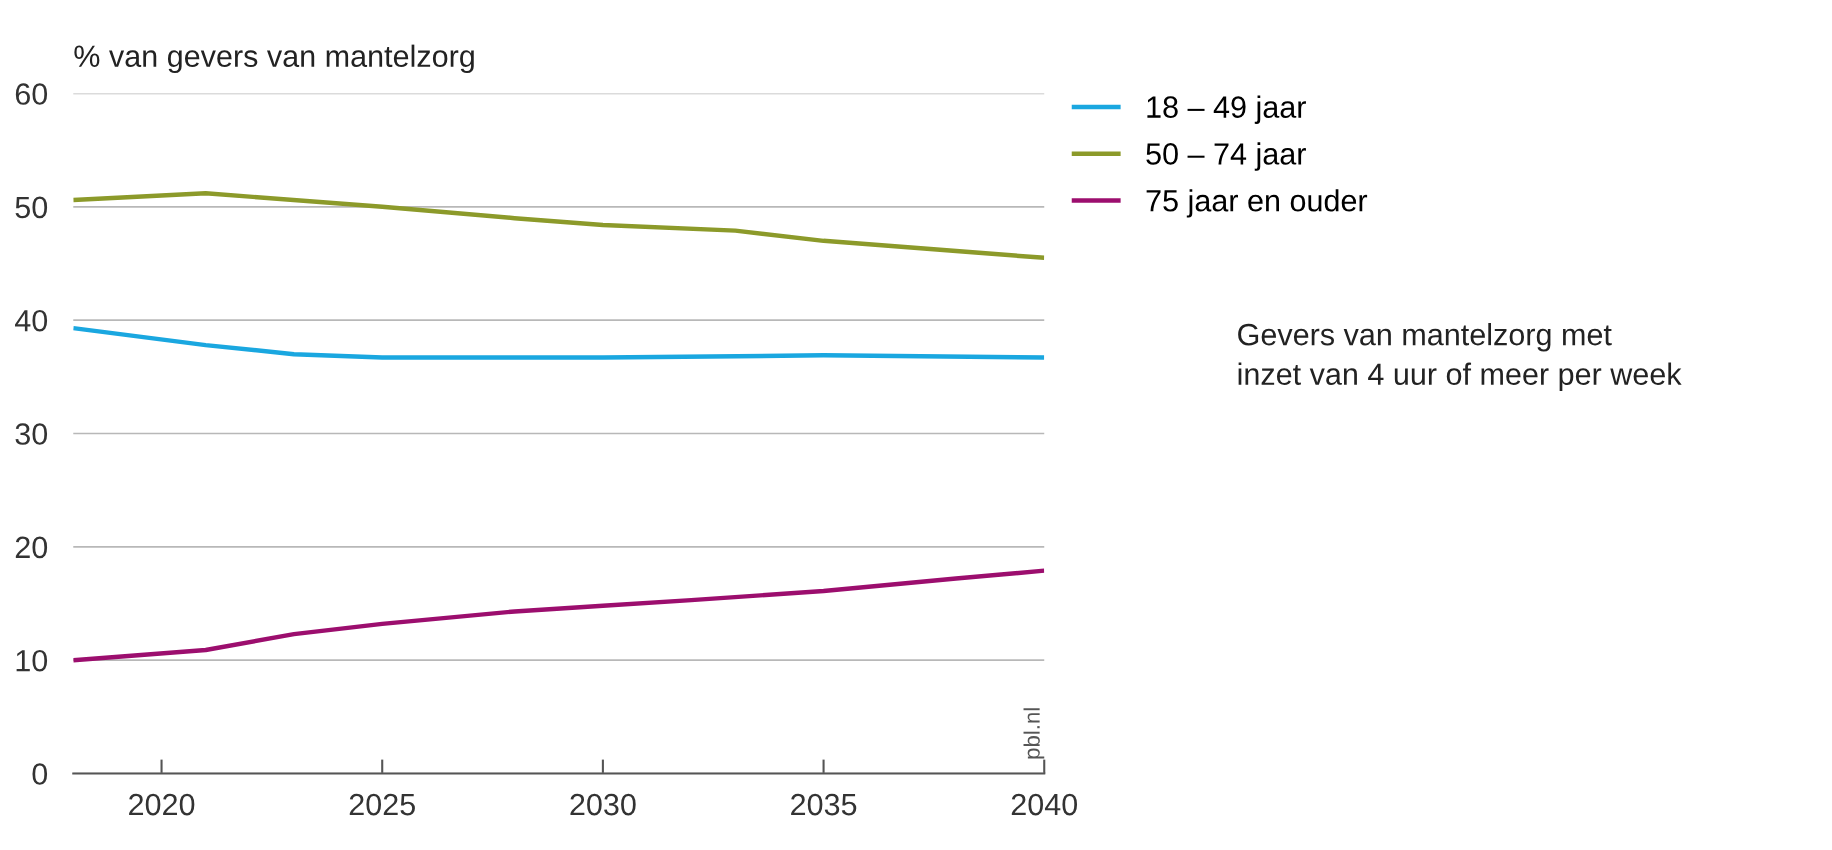 The height and width of the screenshot is (850, 1832). Describe the element at coordinates (162, 804) in the screenshot. I see `x-tick-label: 2020` at that location.